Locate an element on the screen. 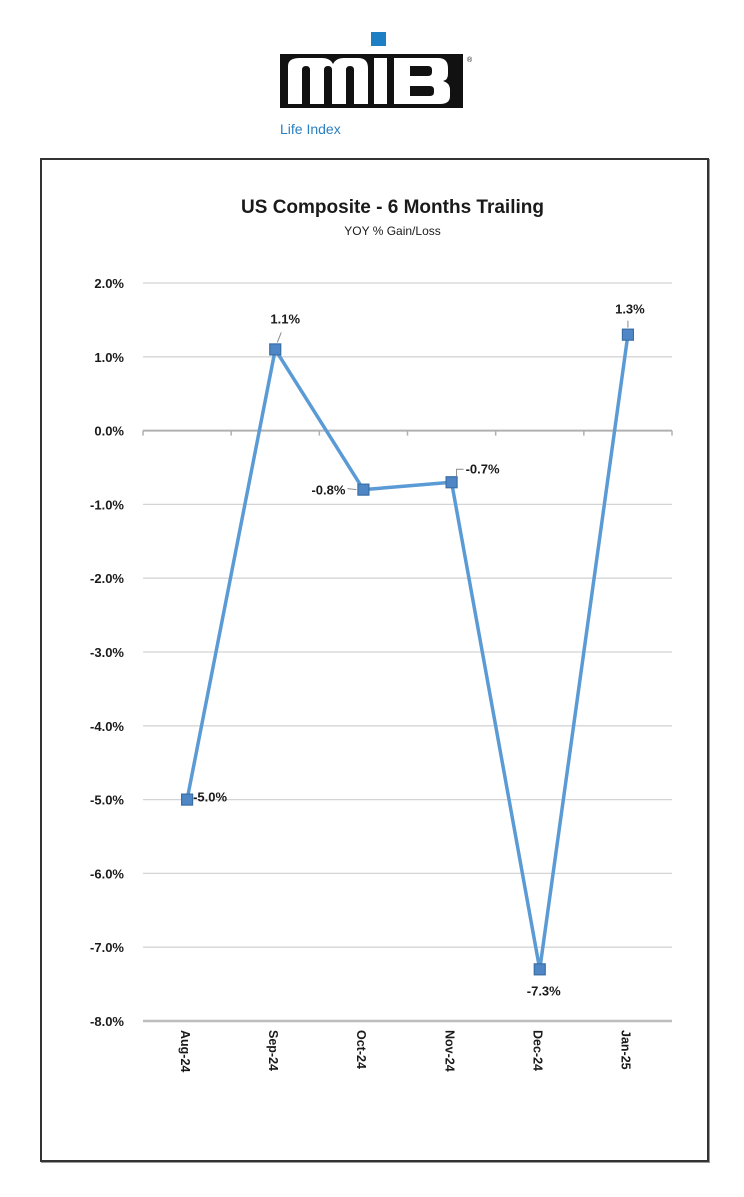  x-tick-label: Aug-24 is located at coordinates (185, 1051).